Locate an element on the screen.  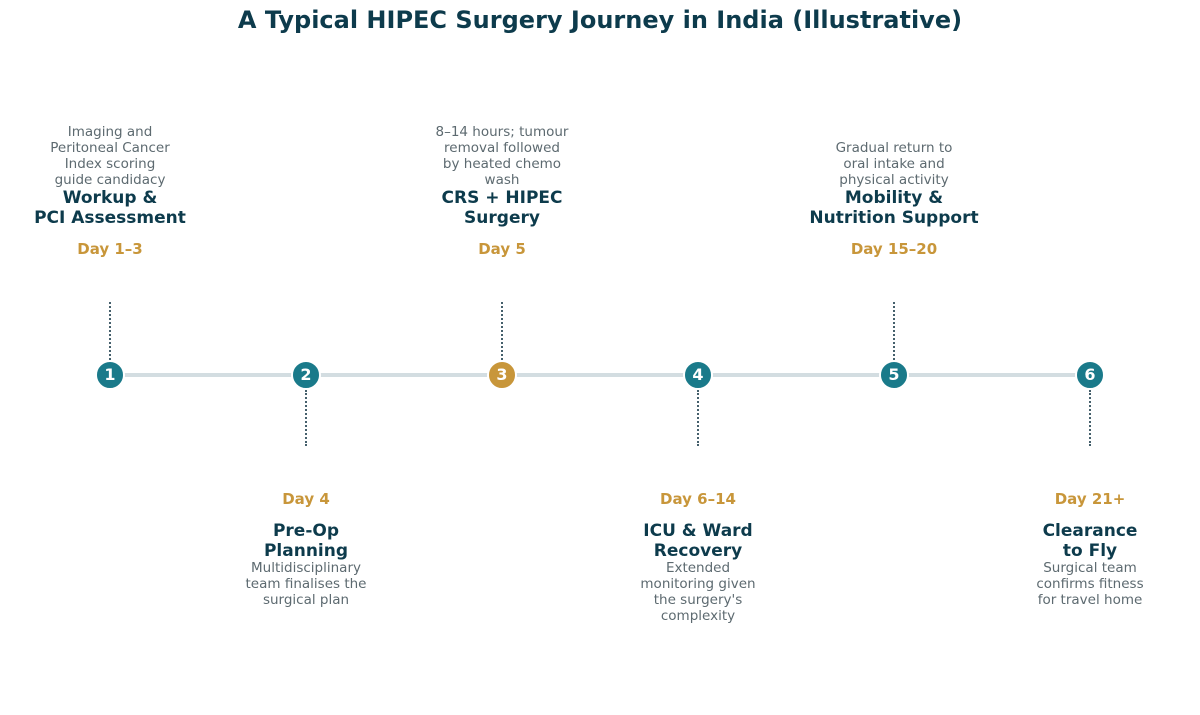
step-node: 3 is located at coordinates (502, 375).